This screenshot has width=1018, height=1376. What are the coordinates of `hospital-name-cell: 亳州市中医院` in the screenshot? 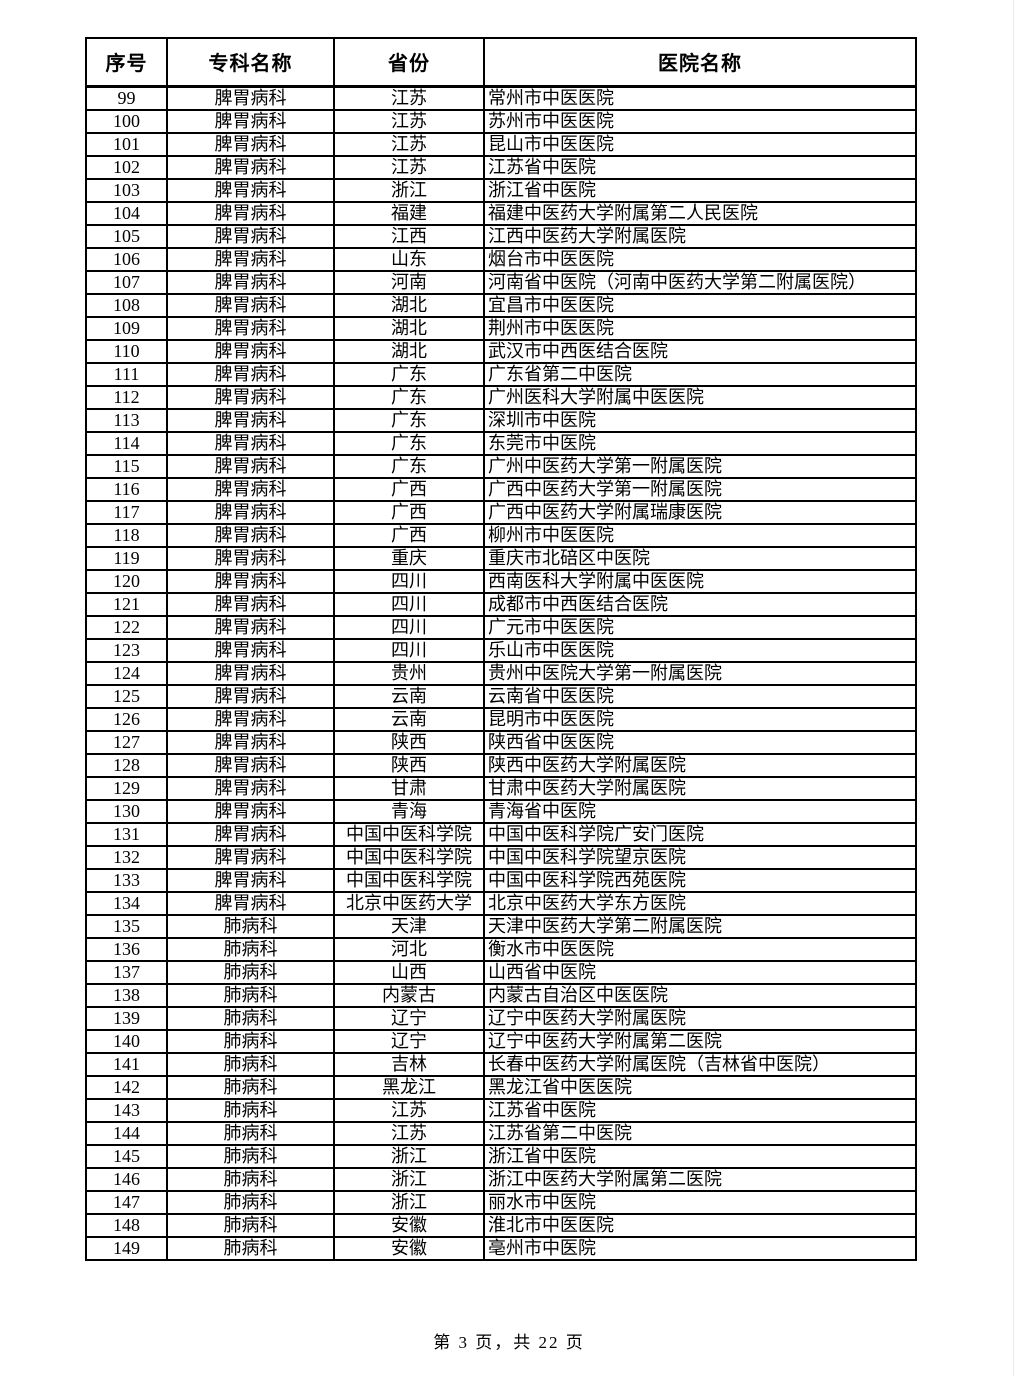 It's located at (700, 1248).